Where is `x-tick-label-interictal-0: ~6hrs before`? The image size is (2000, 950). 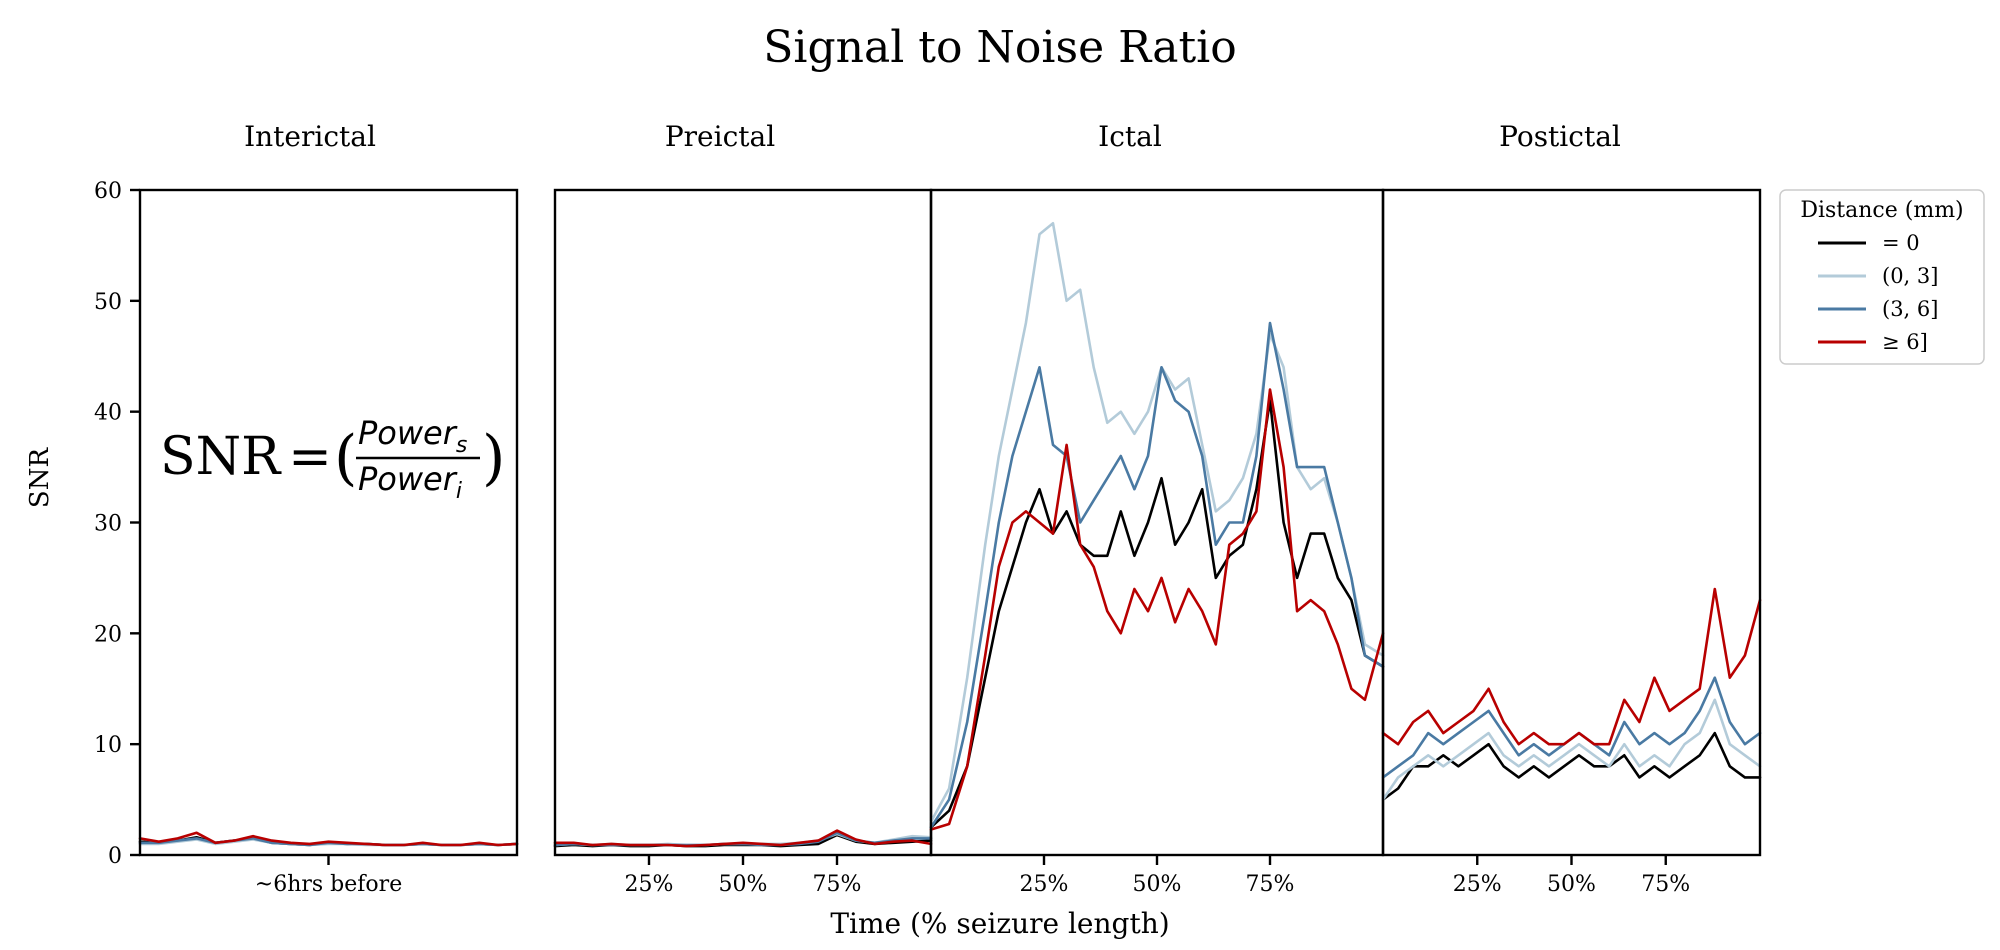 x-tick-label-interictal-0: ~6hrs before is located at coordinates (328, 884).